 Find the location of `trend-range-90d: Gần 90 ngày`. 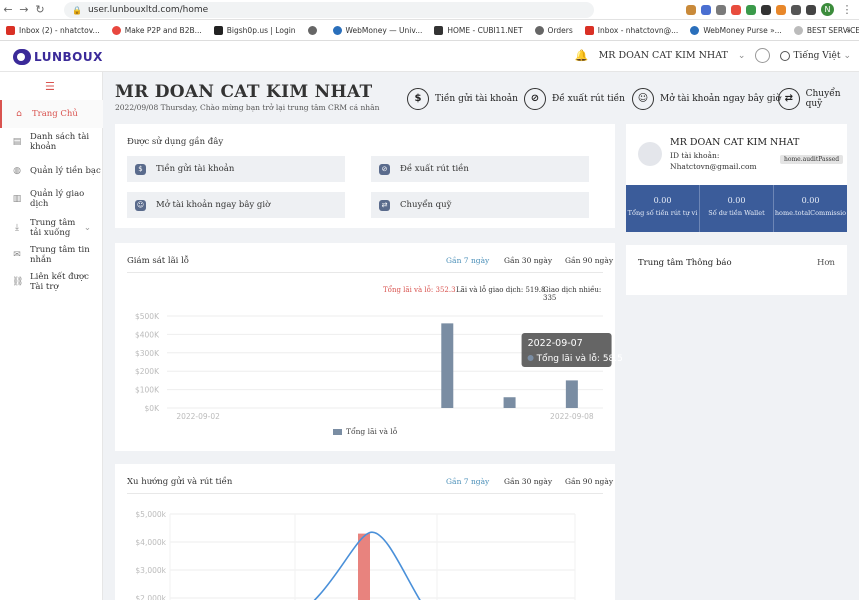

trend-range-90d: Gần 90 ngày is located at coordinates (589, 481).